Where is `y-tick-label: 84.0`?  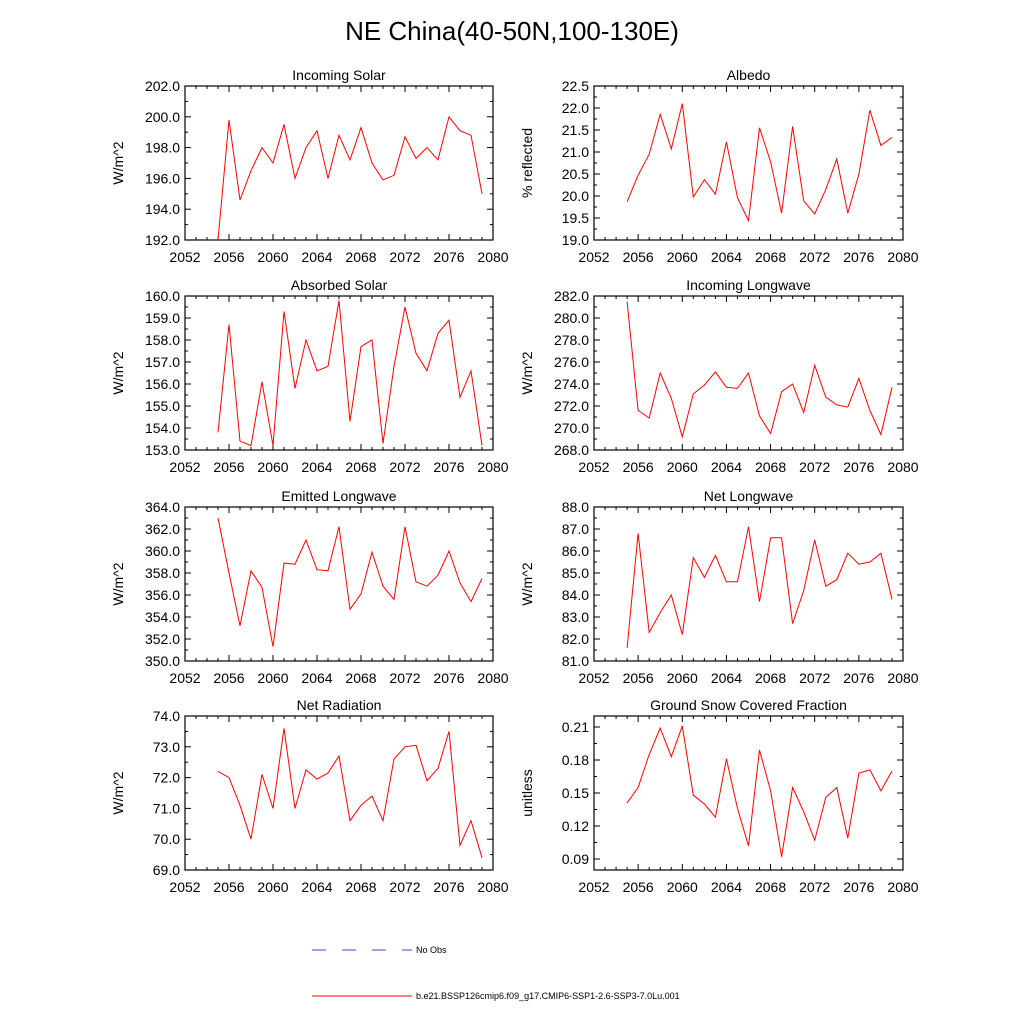 y-tick-label: 84.0 is located at coordinates (575, 595).